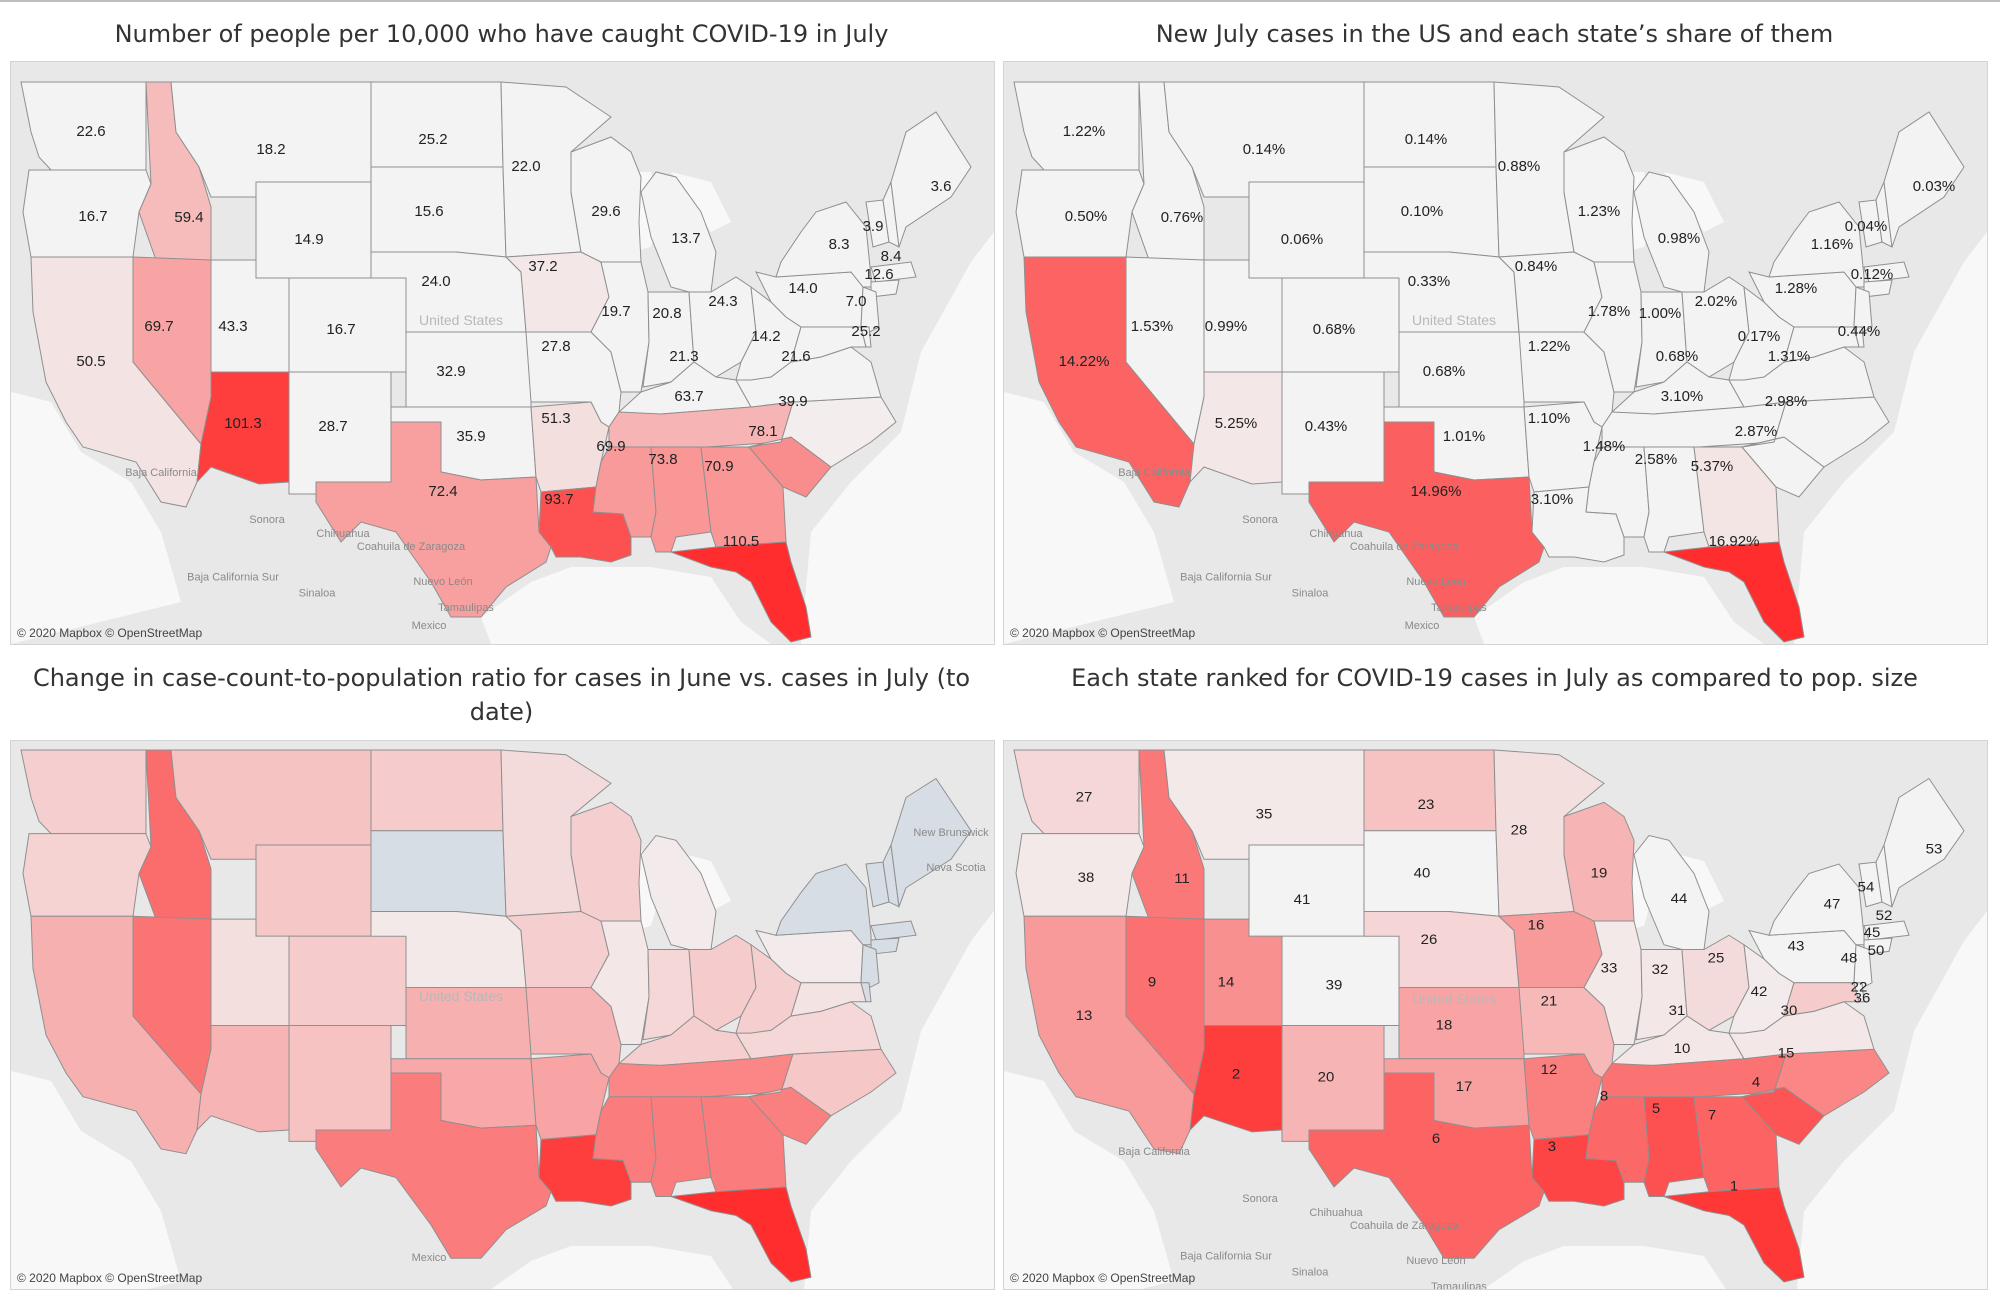 Image resolution: width=2000 pixels, height=1300 pixels. Describe the element at coordinates (1429, 281) in the screenshot. I see `state-value-ne: 0.33%` at that location.